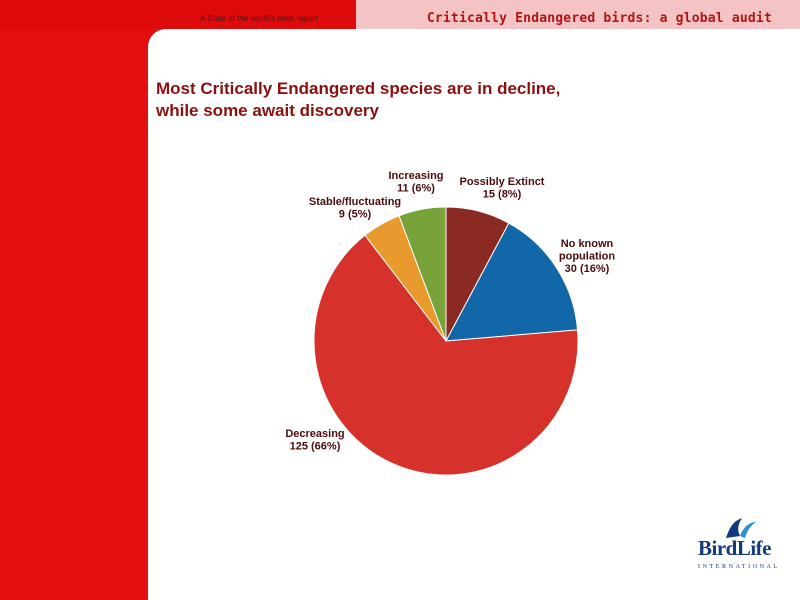 This screenshot has width=800, height=600. I want to click on bird-icon, so click(741, 528).